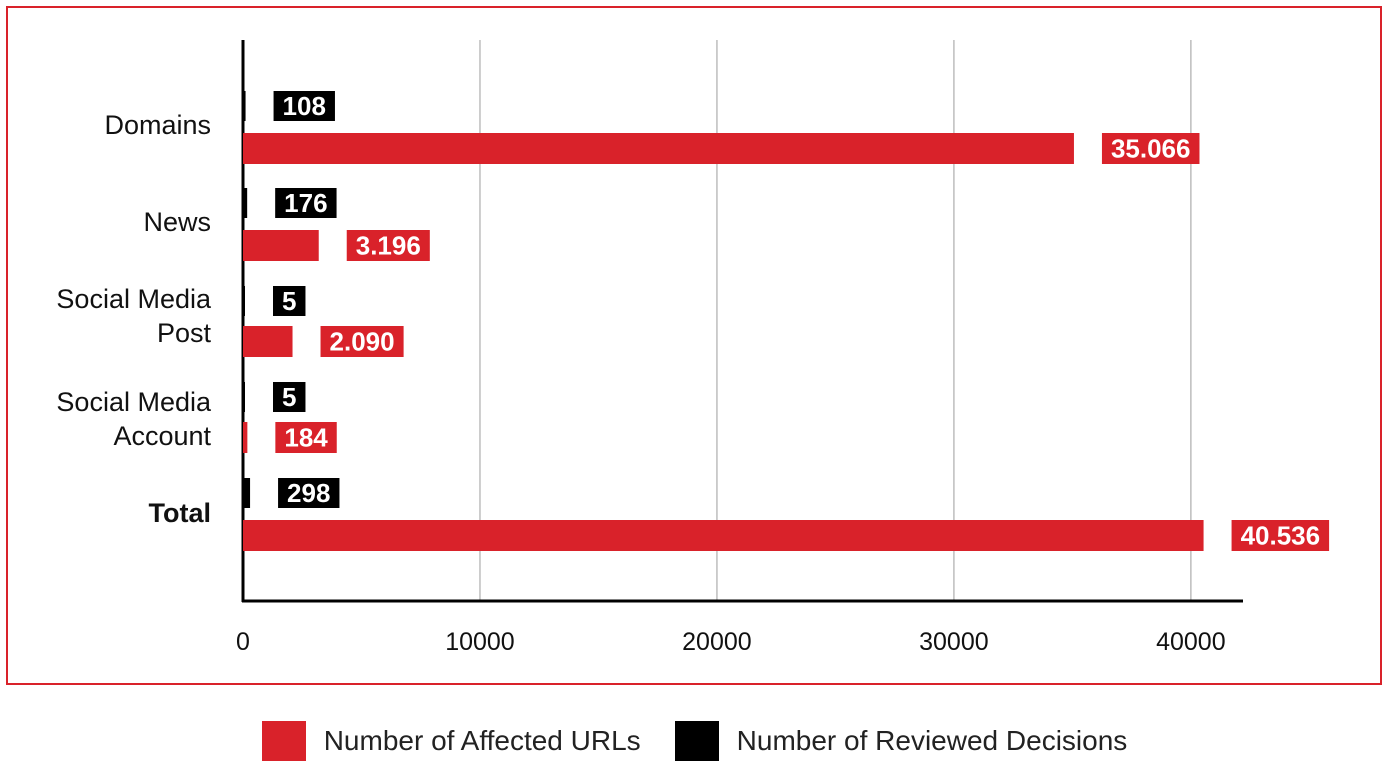 This screenshot has width=1389, height=764. What do you see at coordinates (134, 316) in the screenshot?
I see `category-label: Social Media Post` at bounding box center [134, 316].